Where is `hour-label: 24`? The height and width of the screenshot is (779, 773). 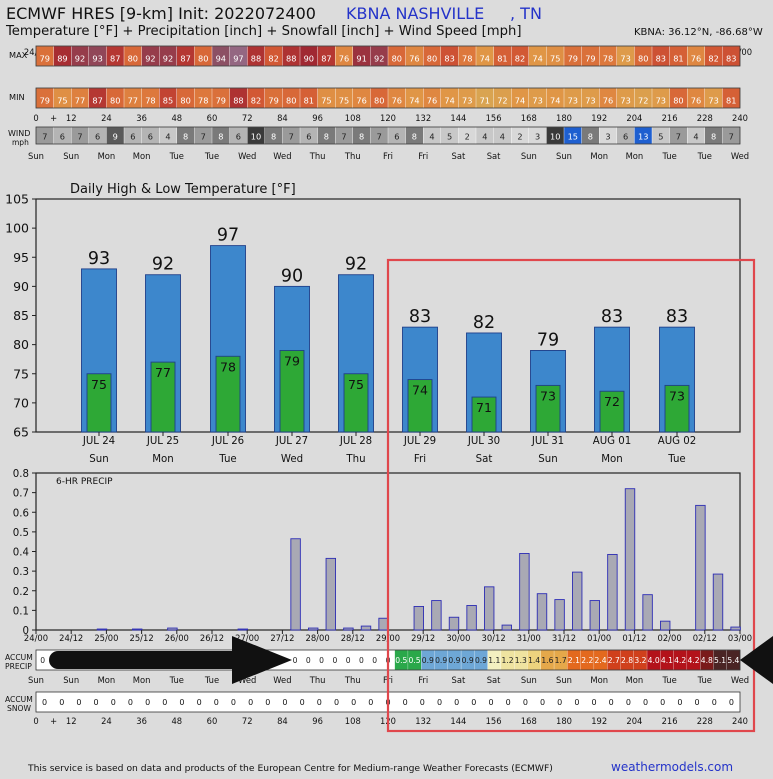
hour-label: 24 is located at coordinates (106, 118).